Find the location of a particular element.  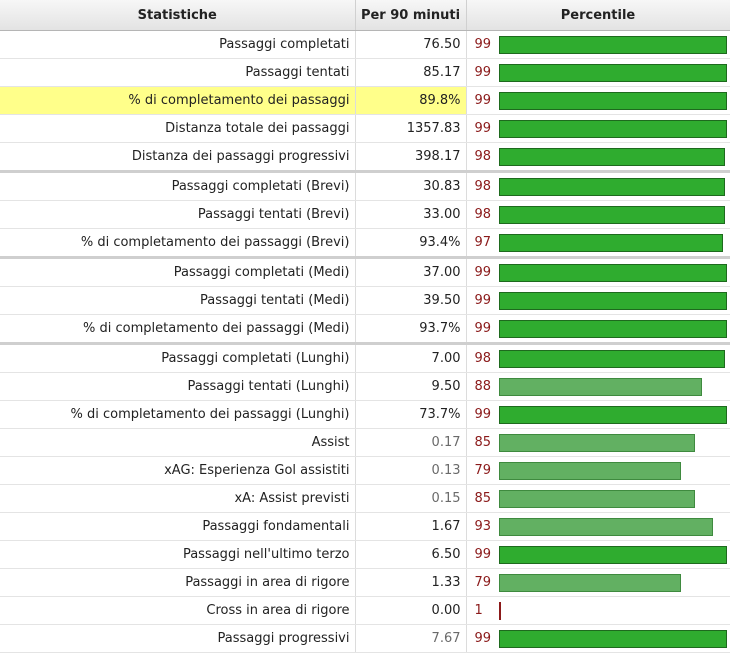

per90-value: 1.33 is located at coordinates (411, 582).